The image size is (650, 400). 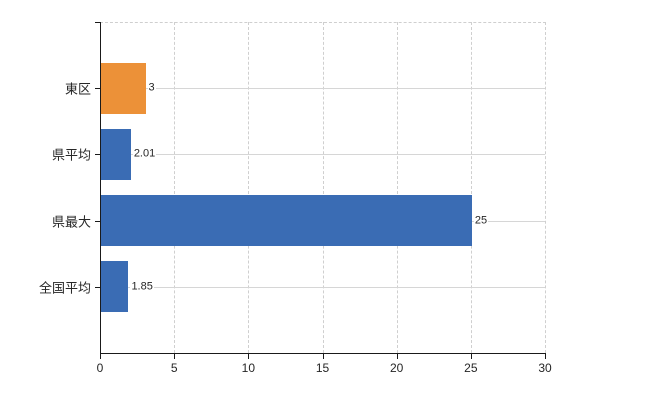 I want to click on x-tick-label: 25, so click(x=471, y=368).